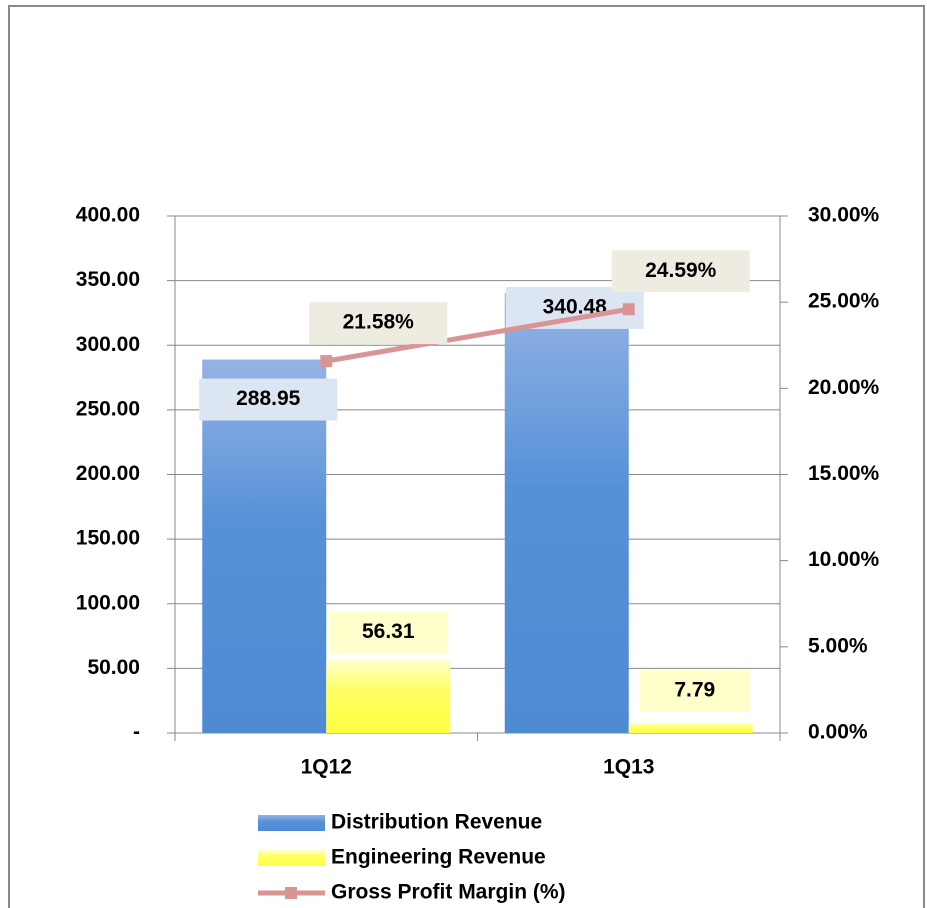  I want to click on y2-tick-label: 0.00%, so click(838, 732).